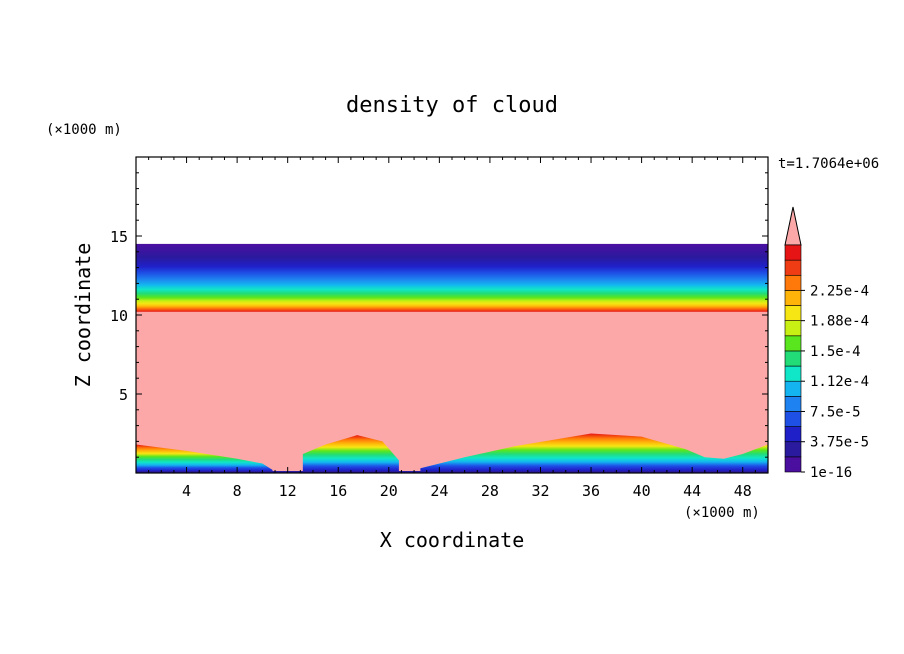  What do you see at coordinates (237, 491) in the screenshot?
I see `x-tick-label: 8` at bounding box center [237, 491].